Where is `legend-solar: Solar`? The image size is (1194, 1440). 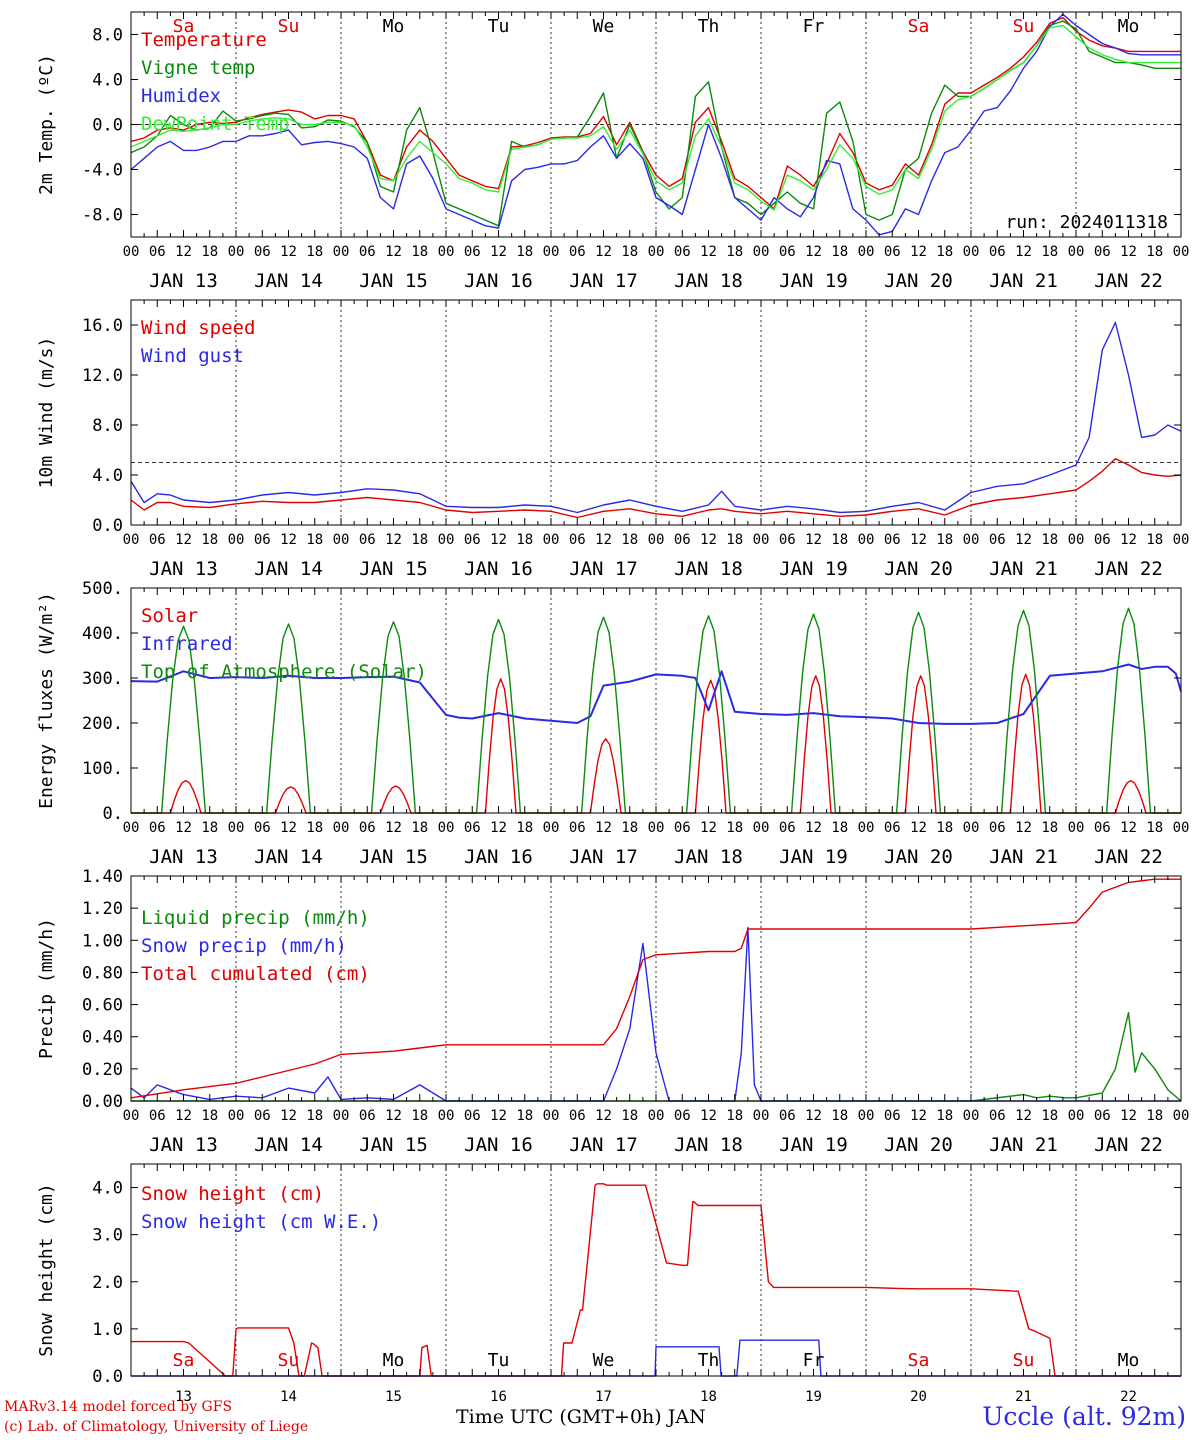
legend-solar: Solar is located at coordinates (169, 616).